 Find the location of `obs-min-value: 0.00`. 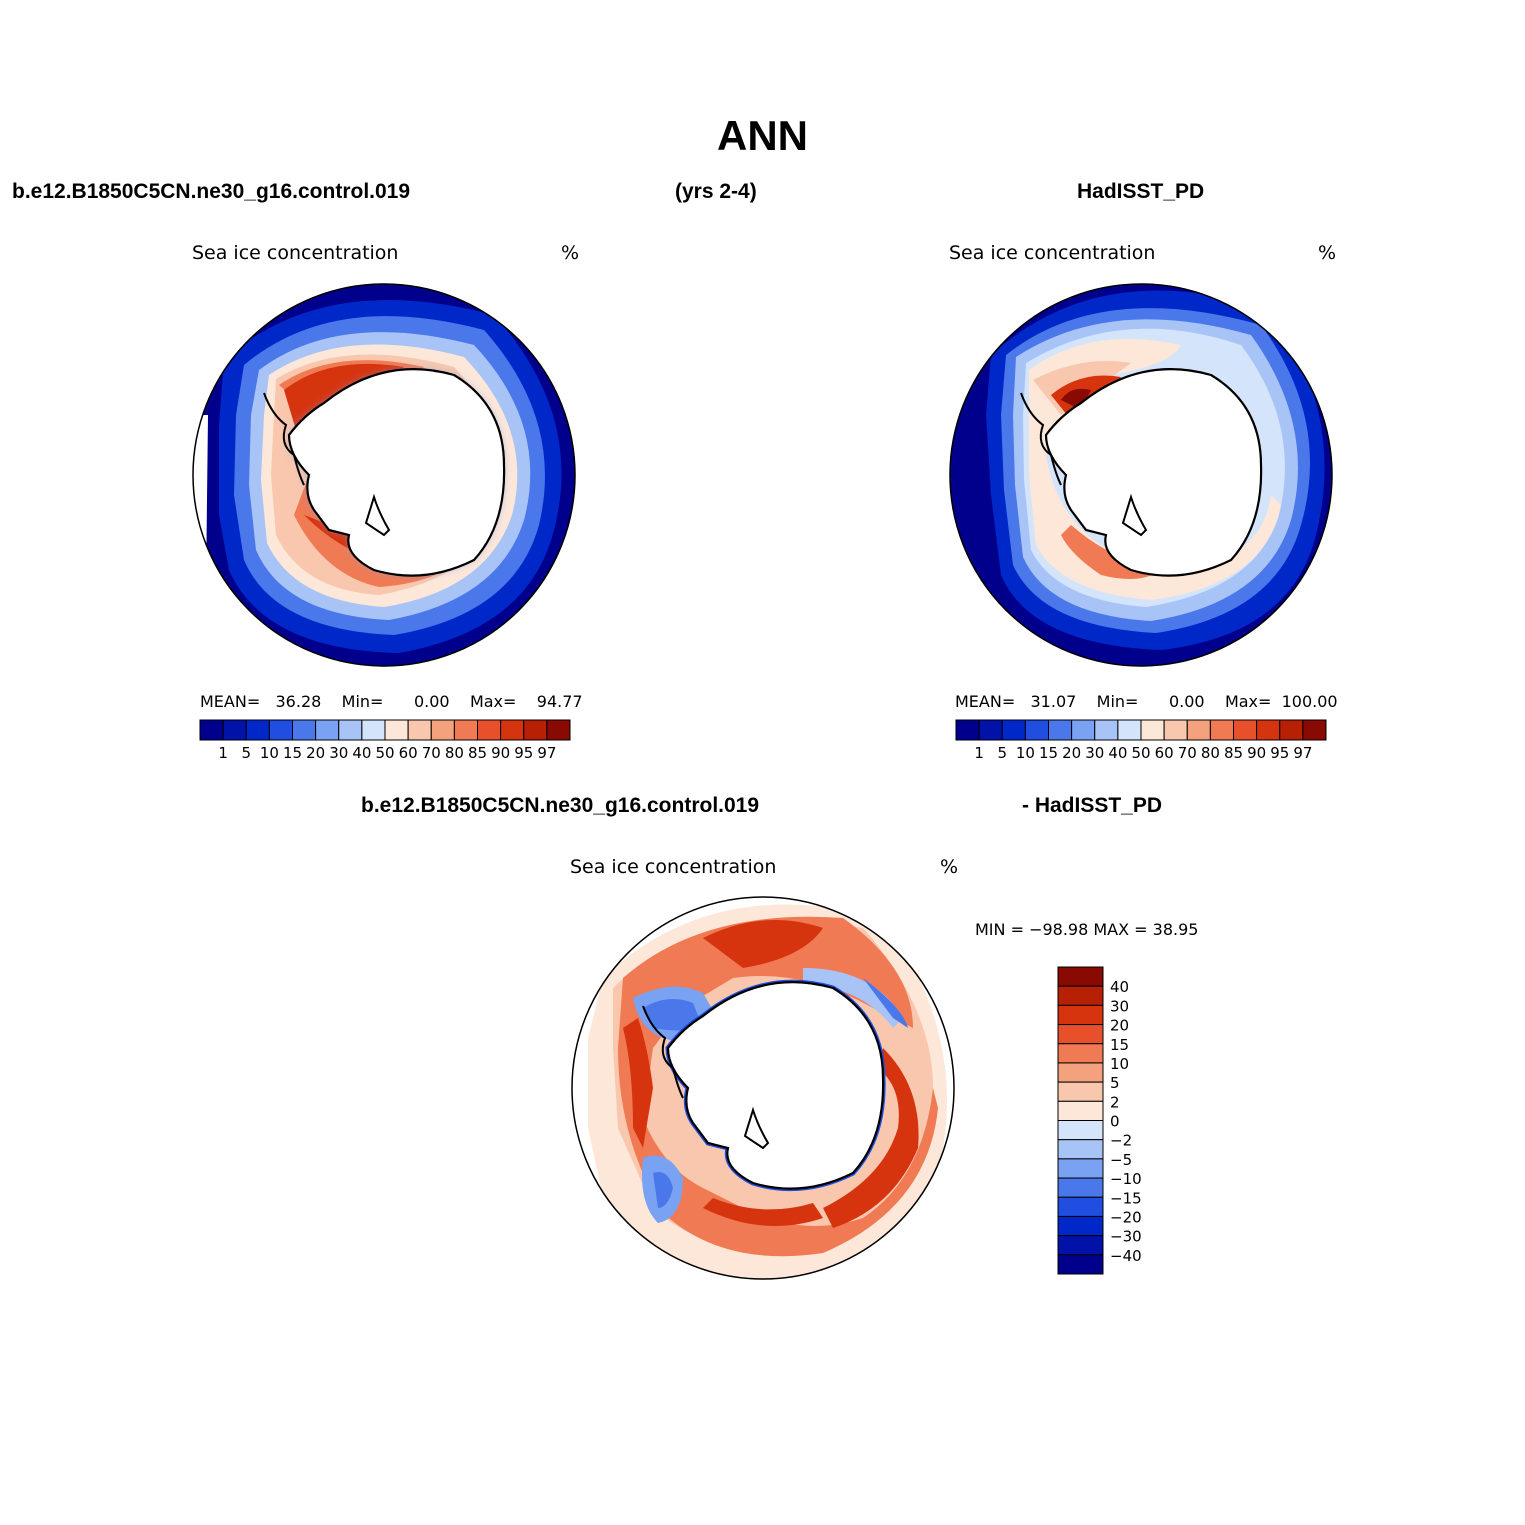

obs-min-value: 0.00 is located at coordinates (1186, 701).